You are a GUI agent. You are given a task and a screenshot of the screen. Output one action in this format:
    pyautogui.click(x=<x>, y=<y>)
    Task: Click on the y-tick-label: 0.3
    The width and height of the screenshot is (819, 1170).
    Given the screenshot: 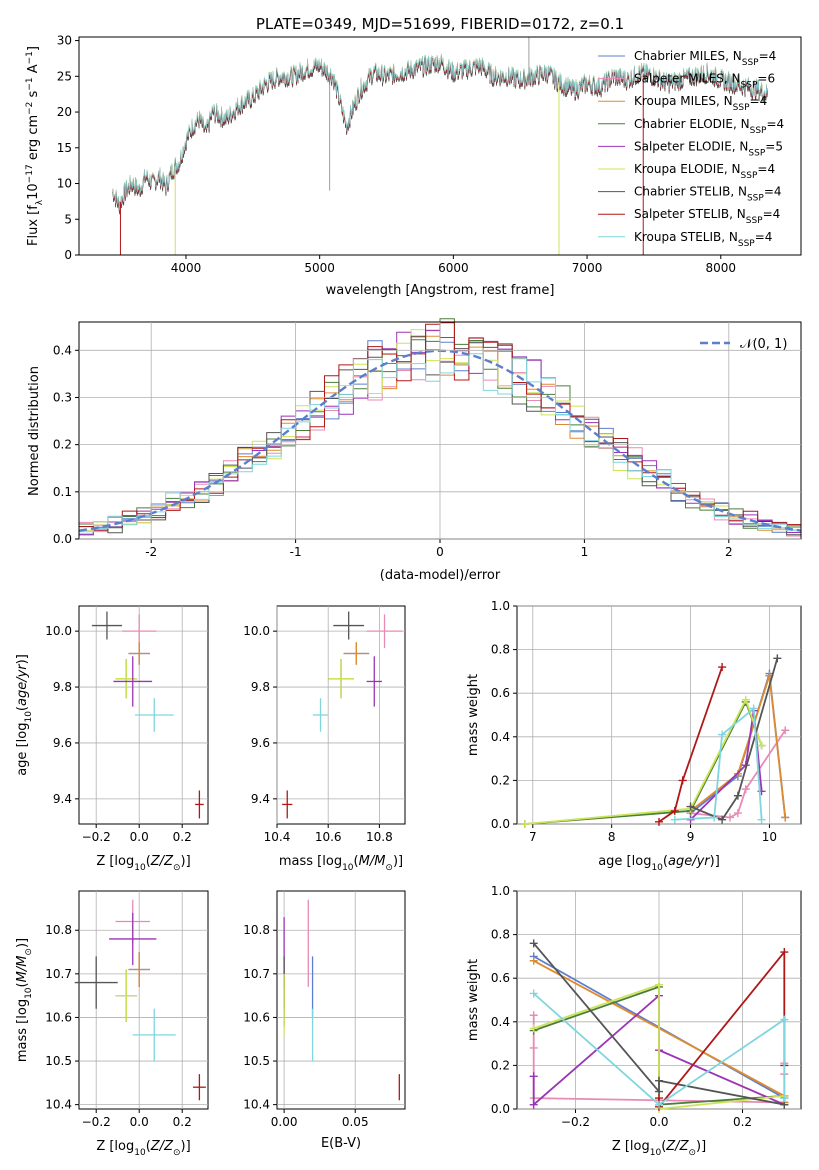 What is the action you would take?
    pyautogui.click(x=62, y=397)
    